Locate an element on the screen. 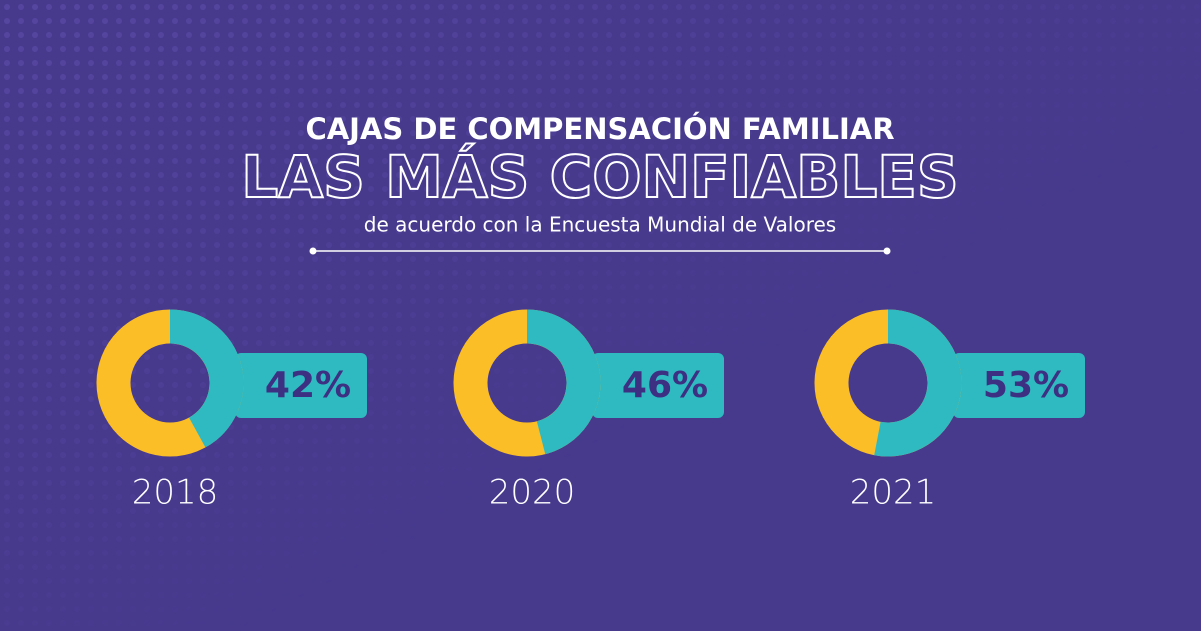 The height and width of the screenshot is (631, 1201). value-label: 53% is located at coordinates (1026, 385).